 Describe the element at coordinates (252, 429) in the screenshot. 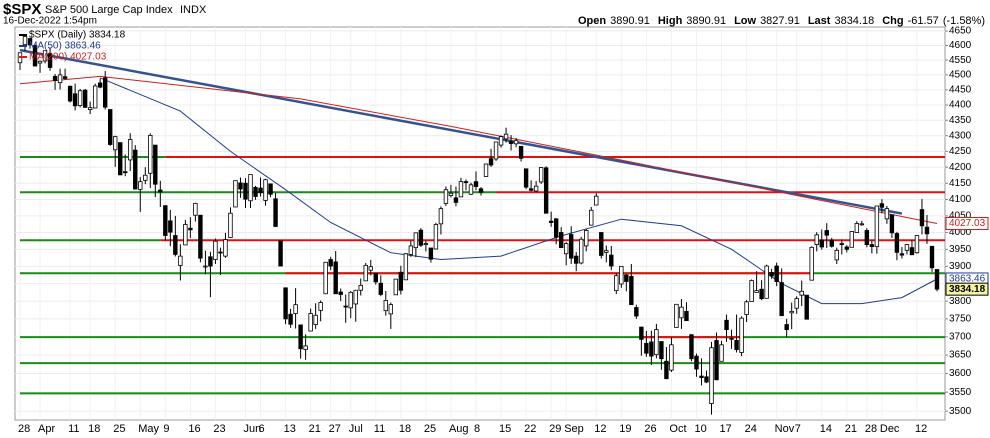

I see `x-tick-label: Jun` at that location.